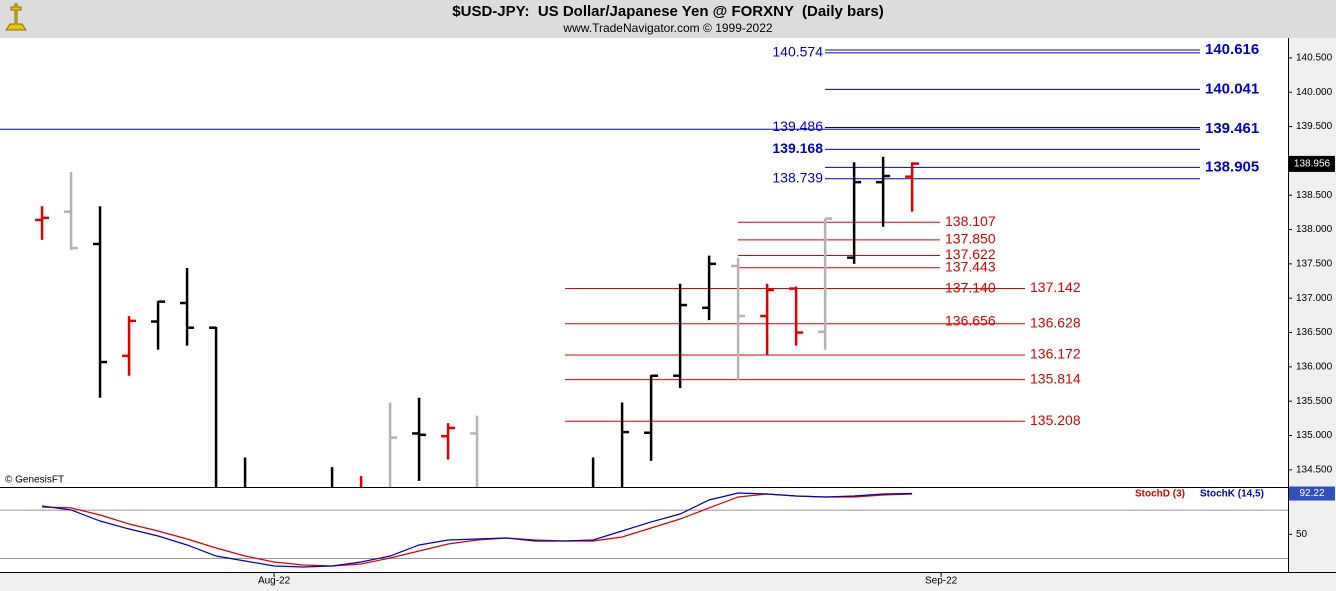 The image size is (1336, 591). Describe the element at coordinates (1314, 229) in the screenshot. I see `y-tick-label: 138.000` at that location.